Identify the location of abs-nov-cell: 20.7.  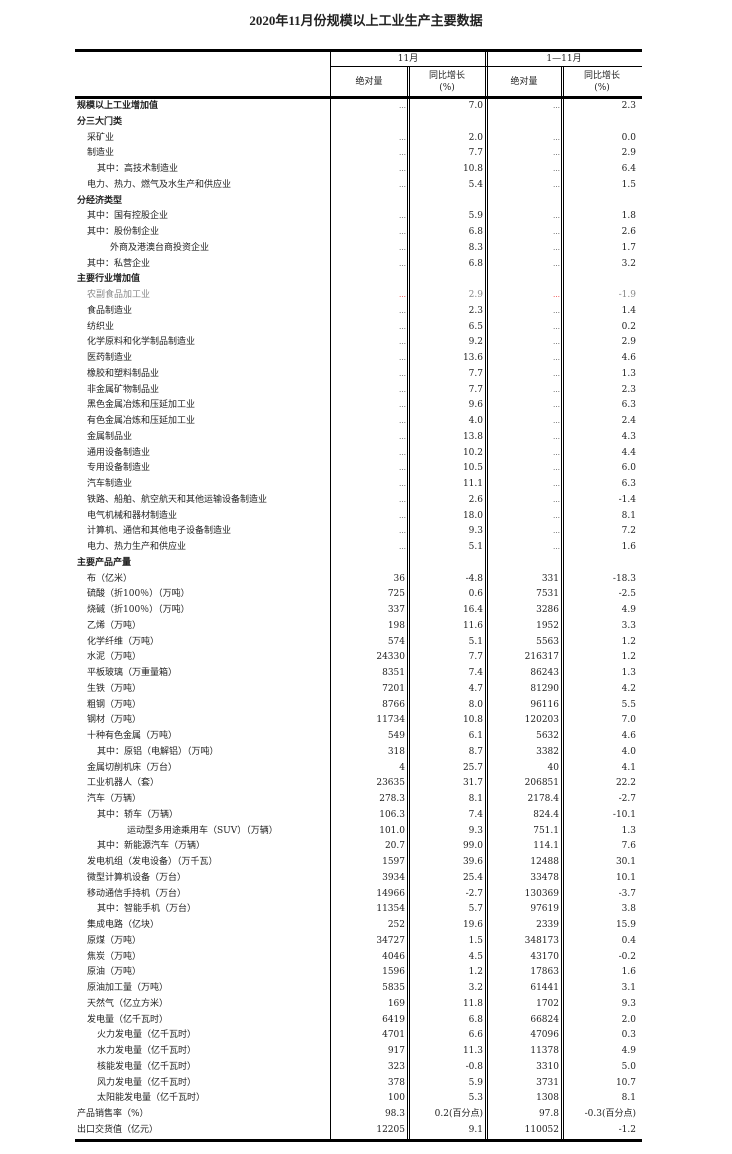
(394, 846).